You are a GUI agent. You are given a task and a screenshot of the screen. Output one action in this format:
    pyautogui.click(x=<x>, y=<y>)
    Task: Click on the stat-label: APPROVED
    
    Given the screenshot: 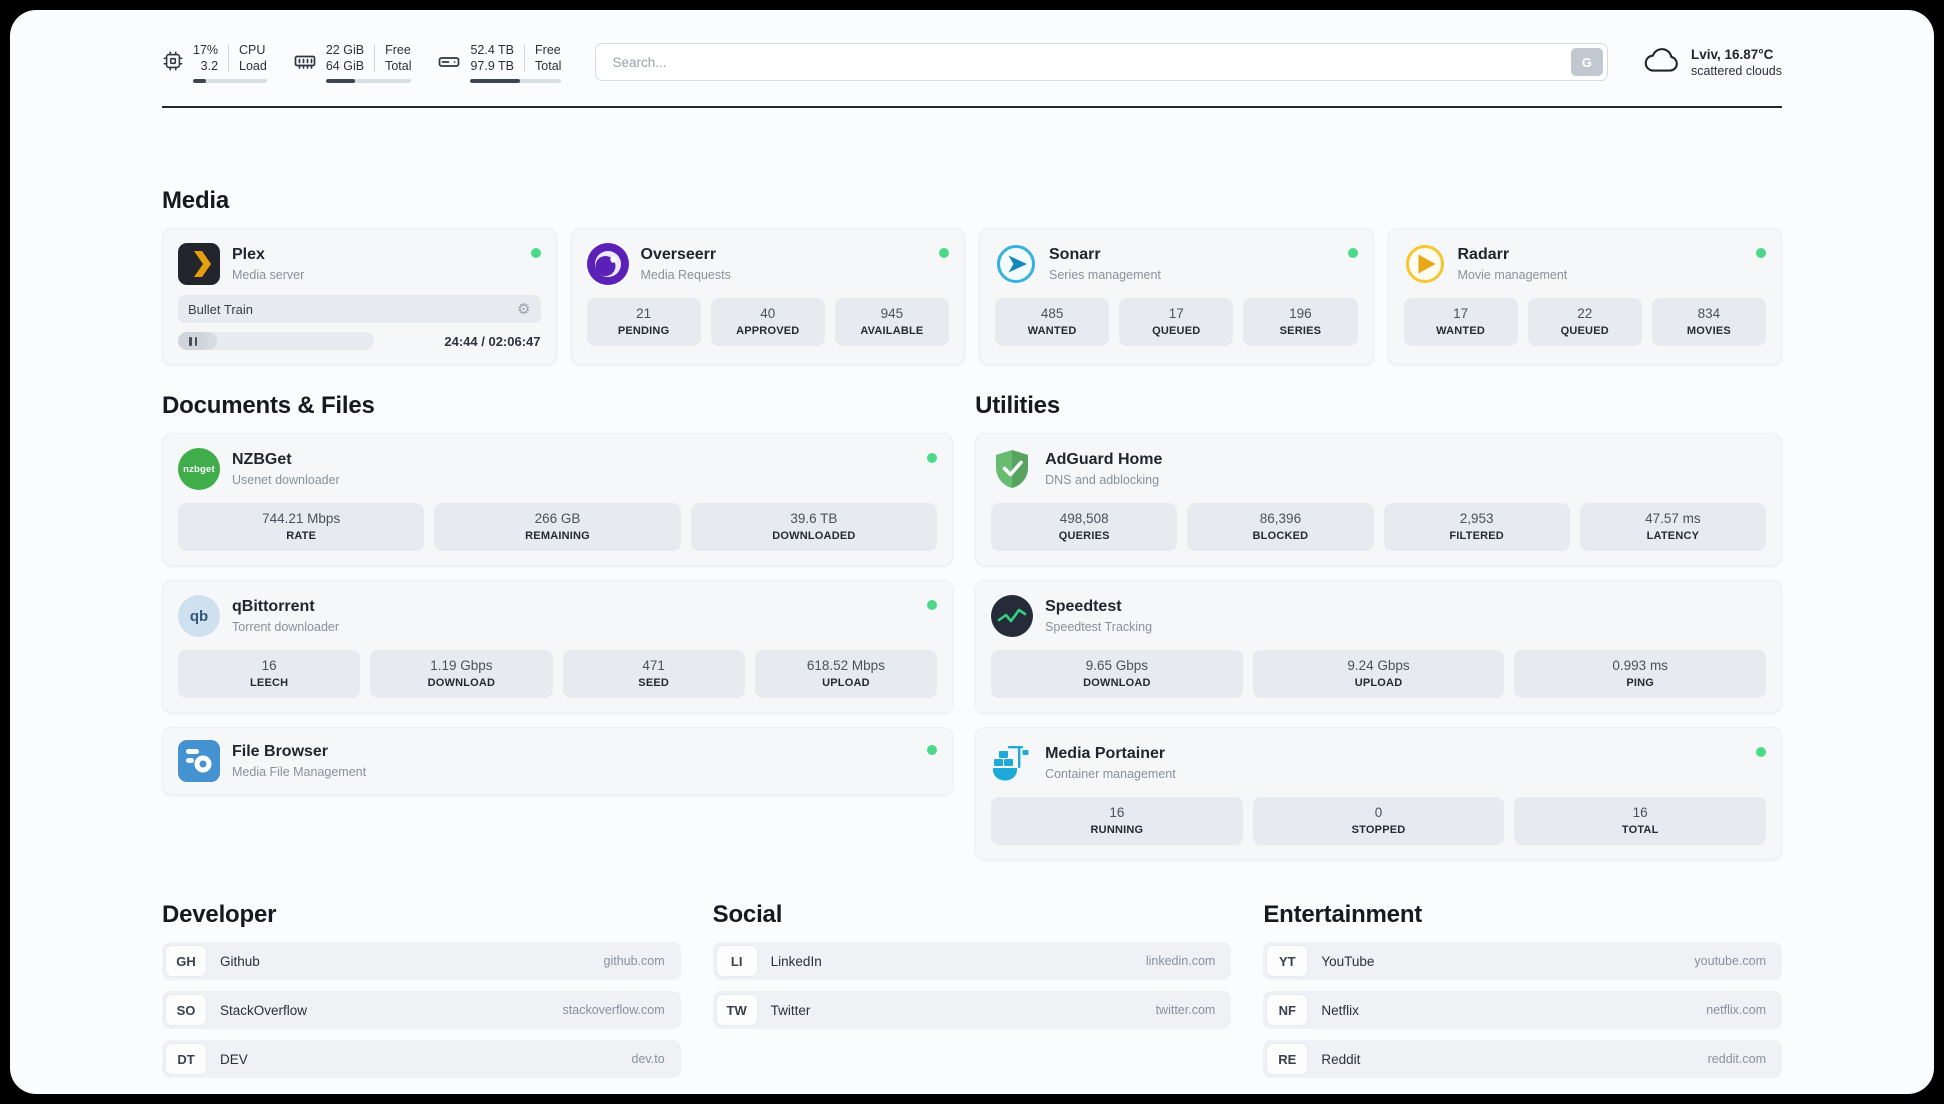 What is the action you would take?
    pyautogui.click(x=768, y=331)
    